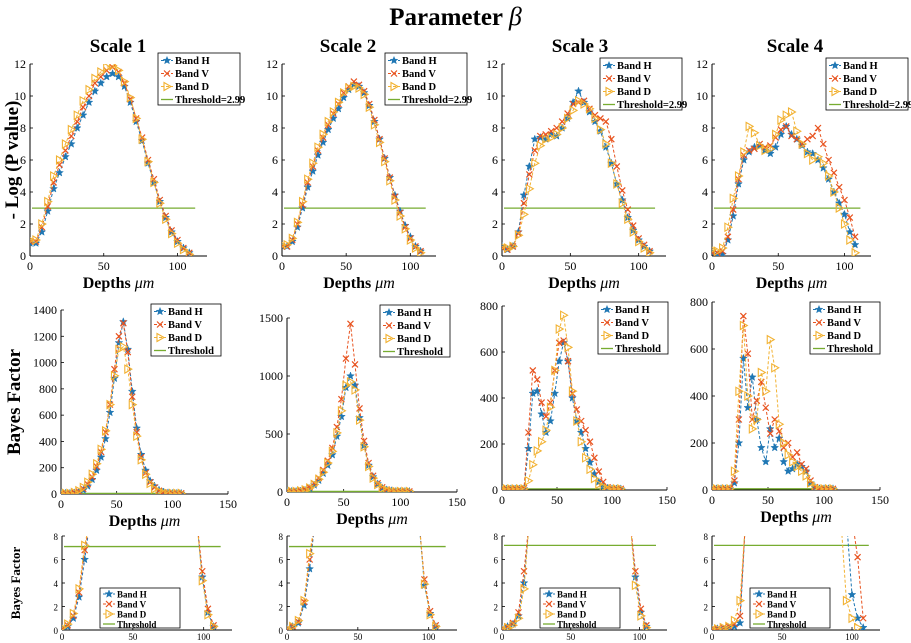  Describe the element at coordinates (571, 637) in the screenshot. I see `x-tick-label: 50` at that location.